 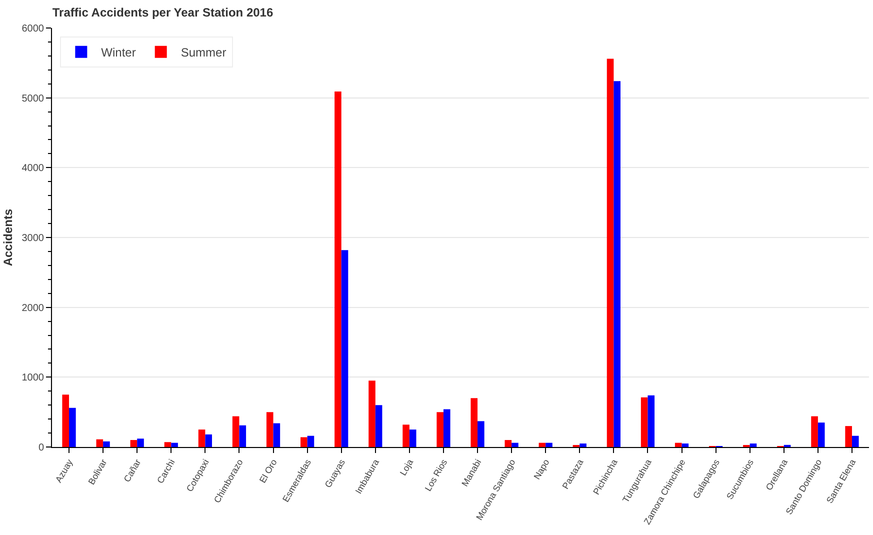 I want to click on legend-label: Summer, so click(x=203, y=53).